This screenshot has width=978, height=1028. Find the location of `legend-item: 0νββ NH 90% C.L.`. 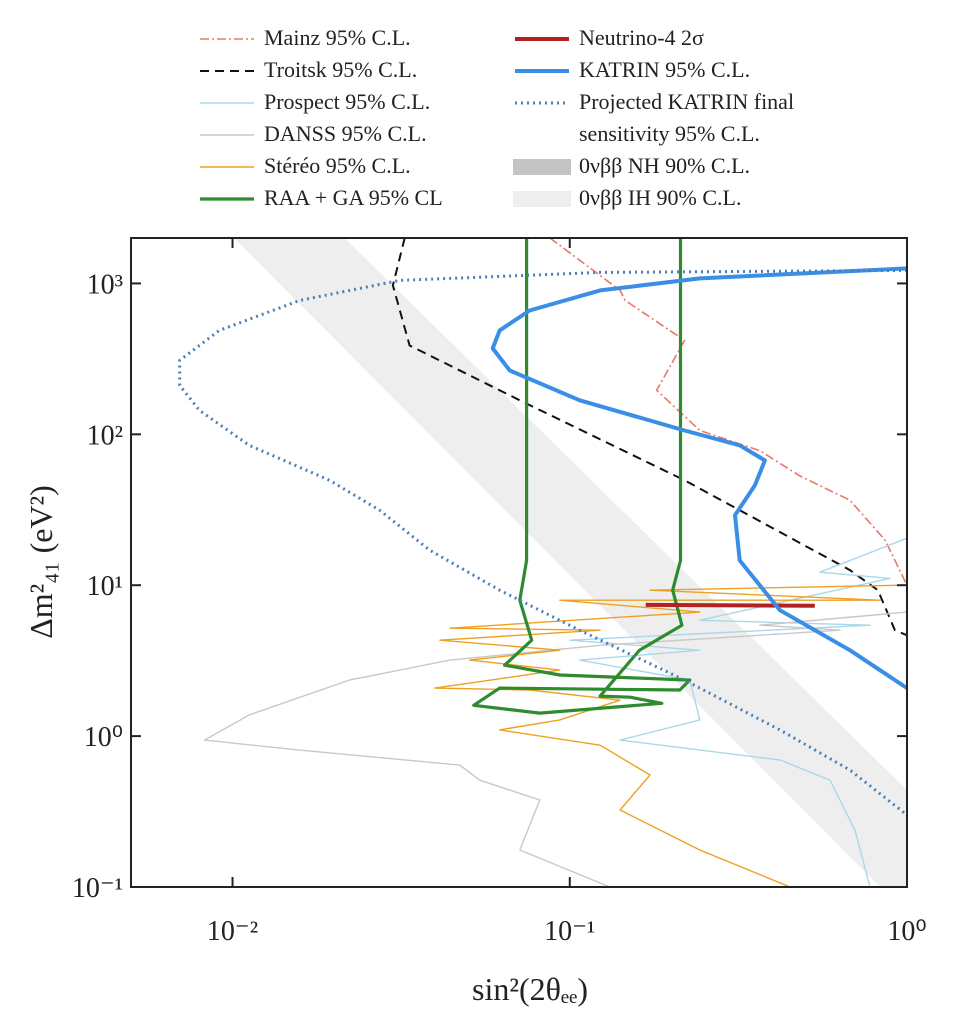

legend-item: 0νββ NH 90% C.L. is located at coordinates (696, 166).